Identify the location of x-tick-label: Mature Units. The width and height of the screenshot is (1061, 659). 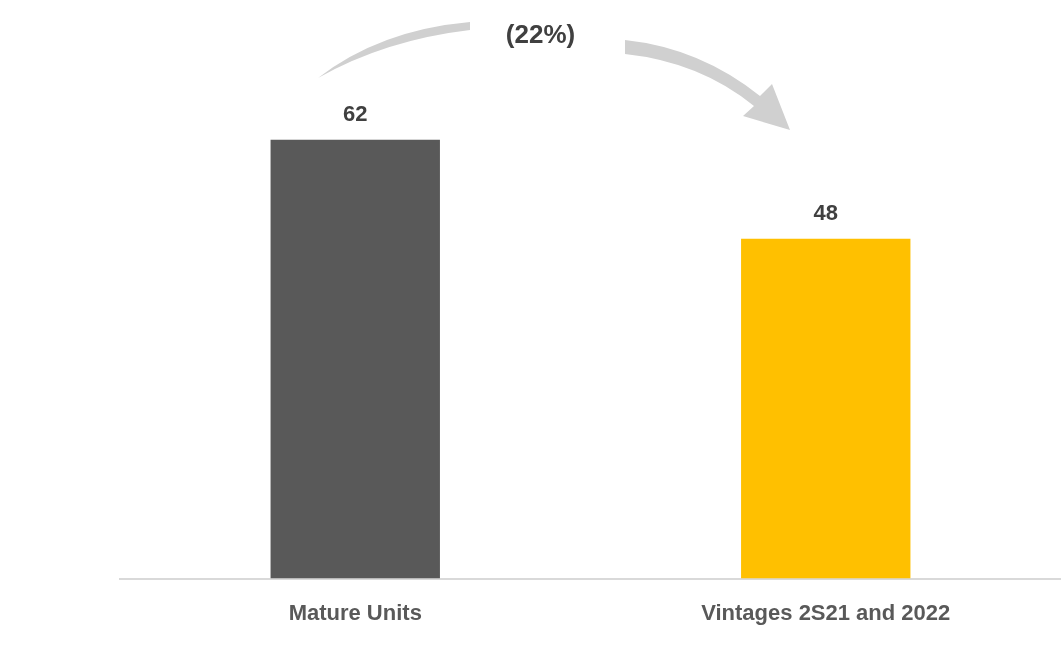
(355, 612).